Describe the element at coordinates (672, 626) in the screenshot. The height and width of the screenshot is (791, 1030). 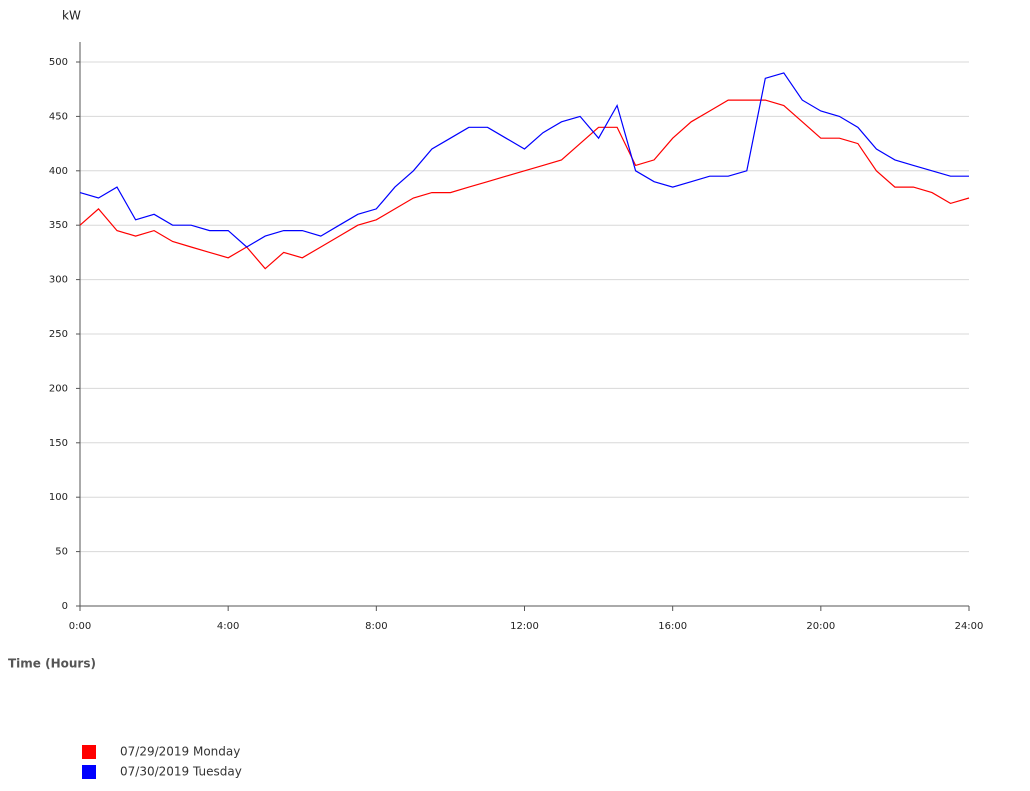
I see `x-tick-label: 16:00` at that location.